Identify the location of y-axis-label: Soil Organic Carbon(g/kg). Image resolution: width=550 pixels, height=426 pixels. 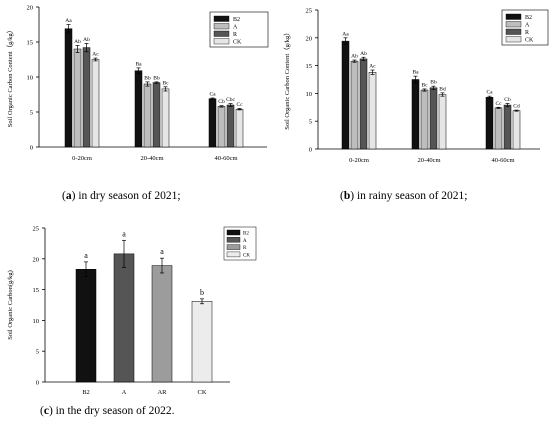
(10, 305).